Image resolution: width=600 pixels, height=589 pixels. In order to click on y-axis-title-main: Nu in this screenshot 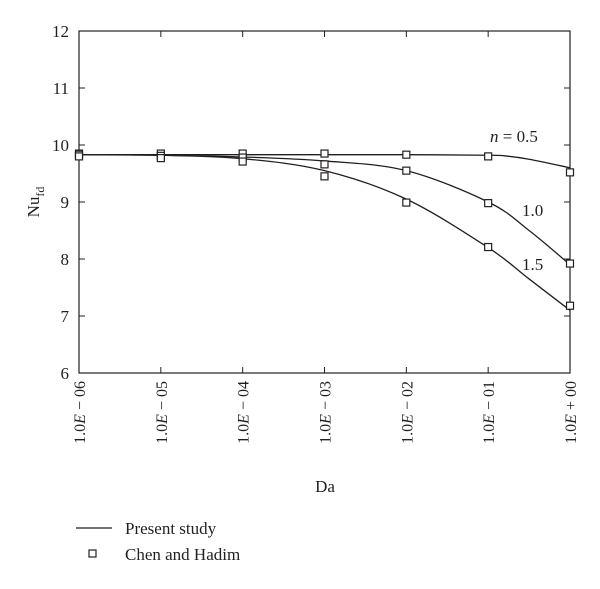, I will do `click(33, 206)`.